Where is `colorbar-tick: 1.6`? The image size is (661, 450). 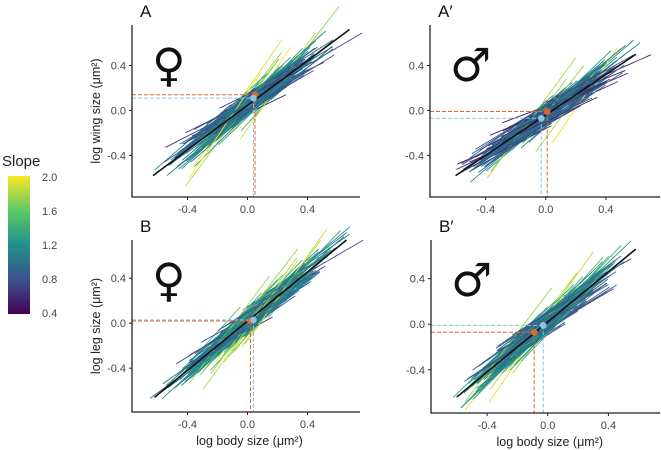 colorbar-tick: 1.6 is located at coordinates (49, 212).